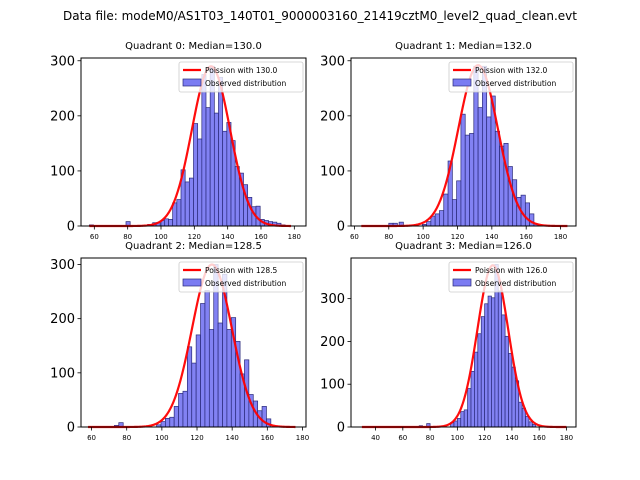 Image resolution: width=640 pixels, height=480 pixels. Describe the element at coordinates (375, 438) in the screenshot. I see `x-tick-label: 40` at that location.